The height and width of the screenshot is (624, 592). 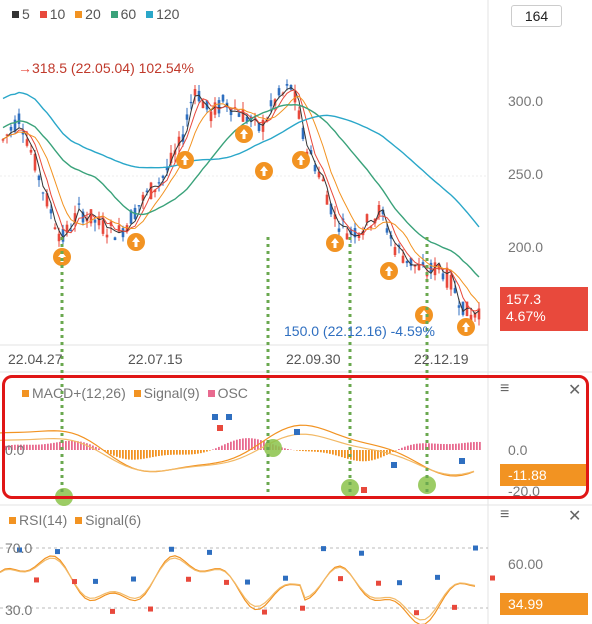 What do you see at coordinates (133, 393) in the screenshot?
I see `macd-legend: MACD+(12,26) Signal(9) OSC` at bounding box center [133, 393].